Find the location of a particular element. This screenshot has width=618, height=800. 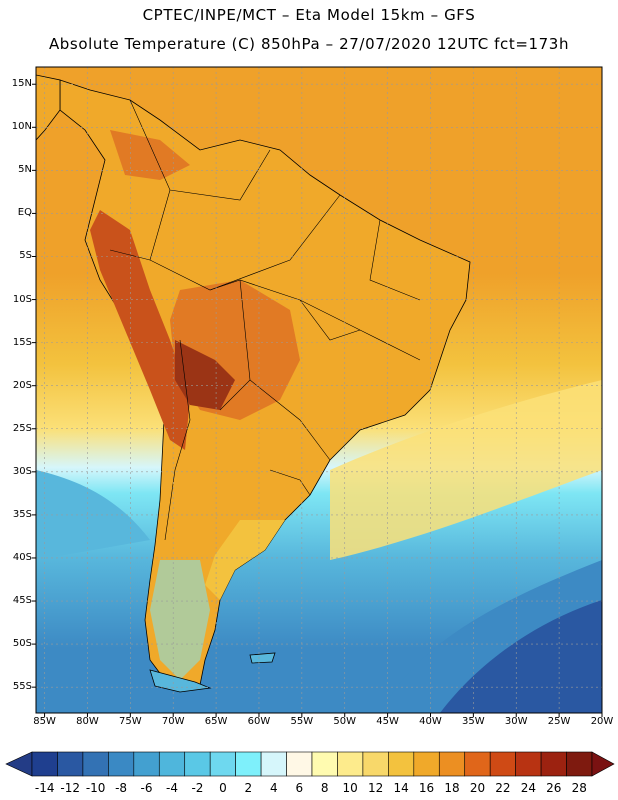

lon-label: 30W is located at coordinates (516, 721).